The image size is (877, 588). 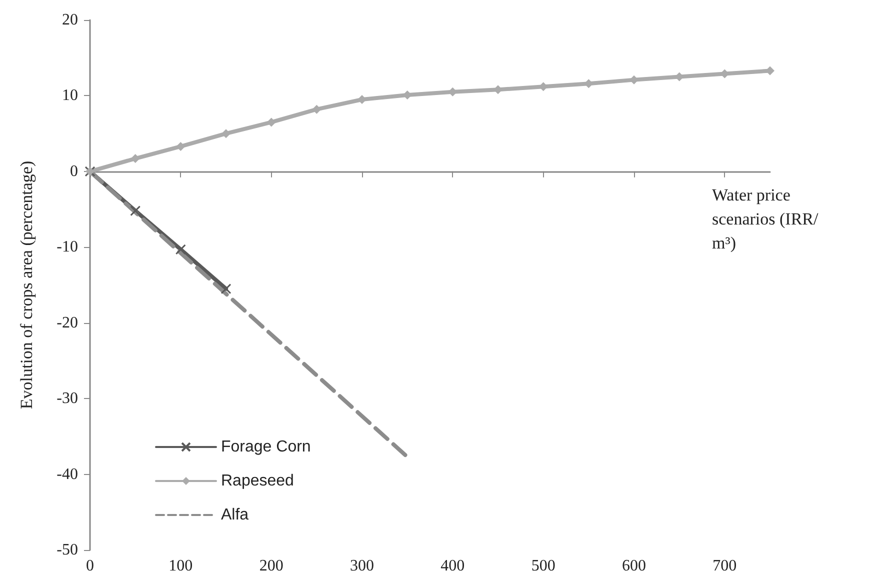 What do you see at coordinates (257, 481) in the screenshot?
I see `legend-label: Rapeseed` at bounding box center [257, 481].